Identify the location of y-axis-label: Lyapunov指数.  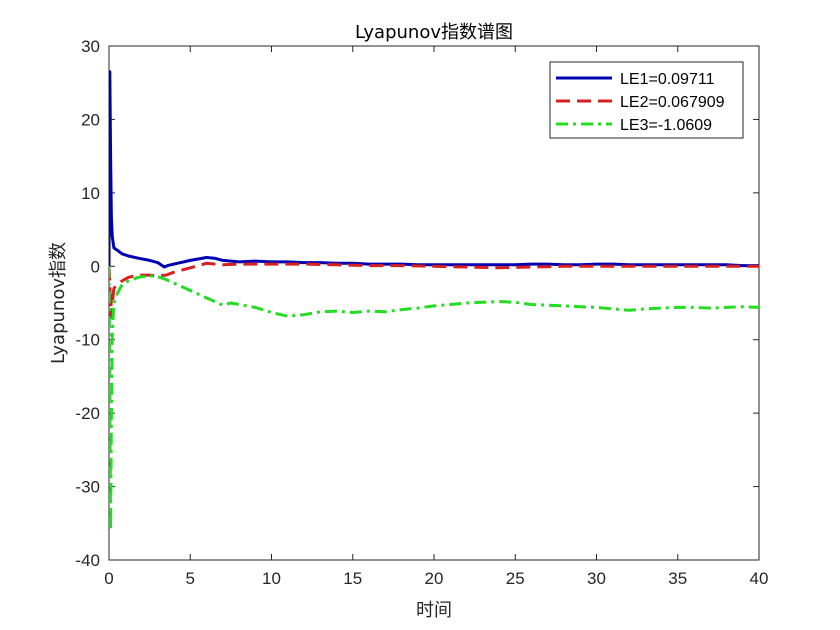
(58, 303).